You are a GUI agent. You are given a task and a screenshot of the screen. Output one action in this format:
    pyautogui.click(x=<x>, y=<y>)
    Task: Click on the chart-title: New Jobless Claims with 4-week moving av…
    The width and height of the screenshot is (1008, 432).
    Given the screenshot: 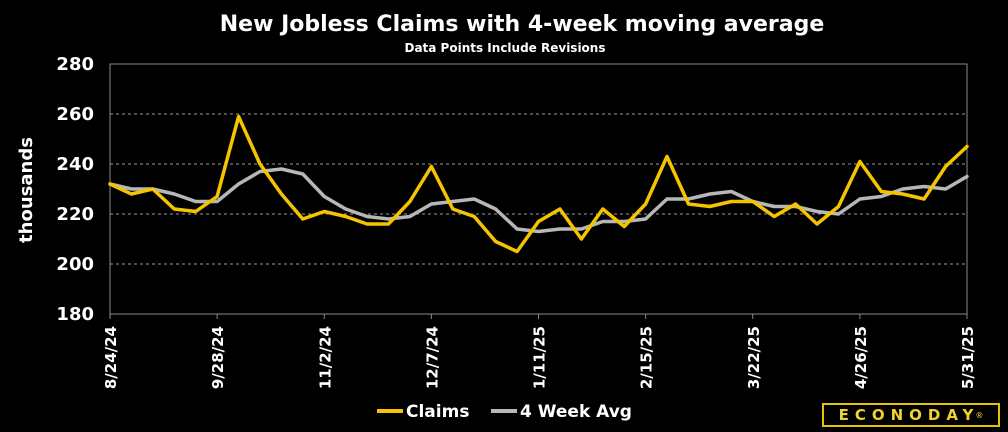 What is the action you would take?
    pyautogui.click(x=522, y=24)
    